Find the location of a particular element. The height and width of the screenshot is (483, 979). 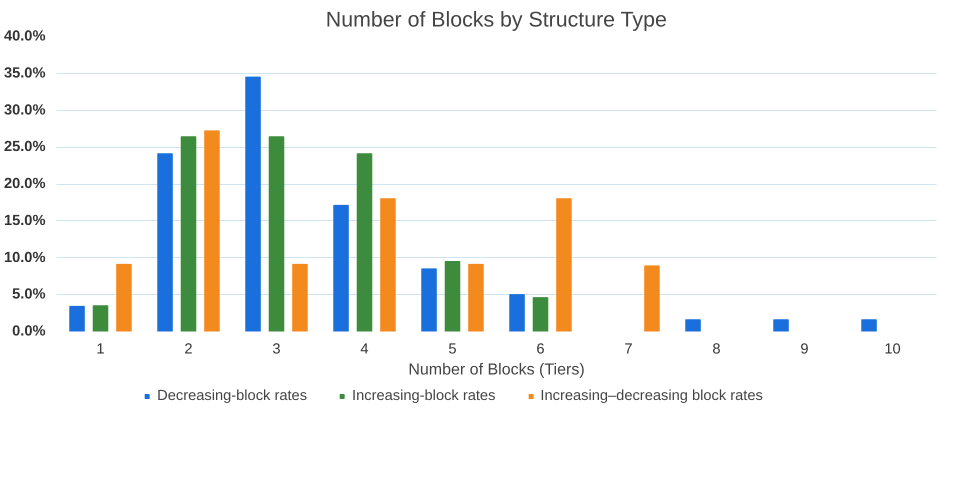

x-tick-label: 4 is located at coordinates (364, 350).